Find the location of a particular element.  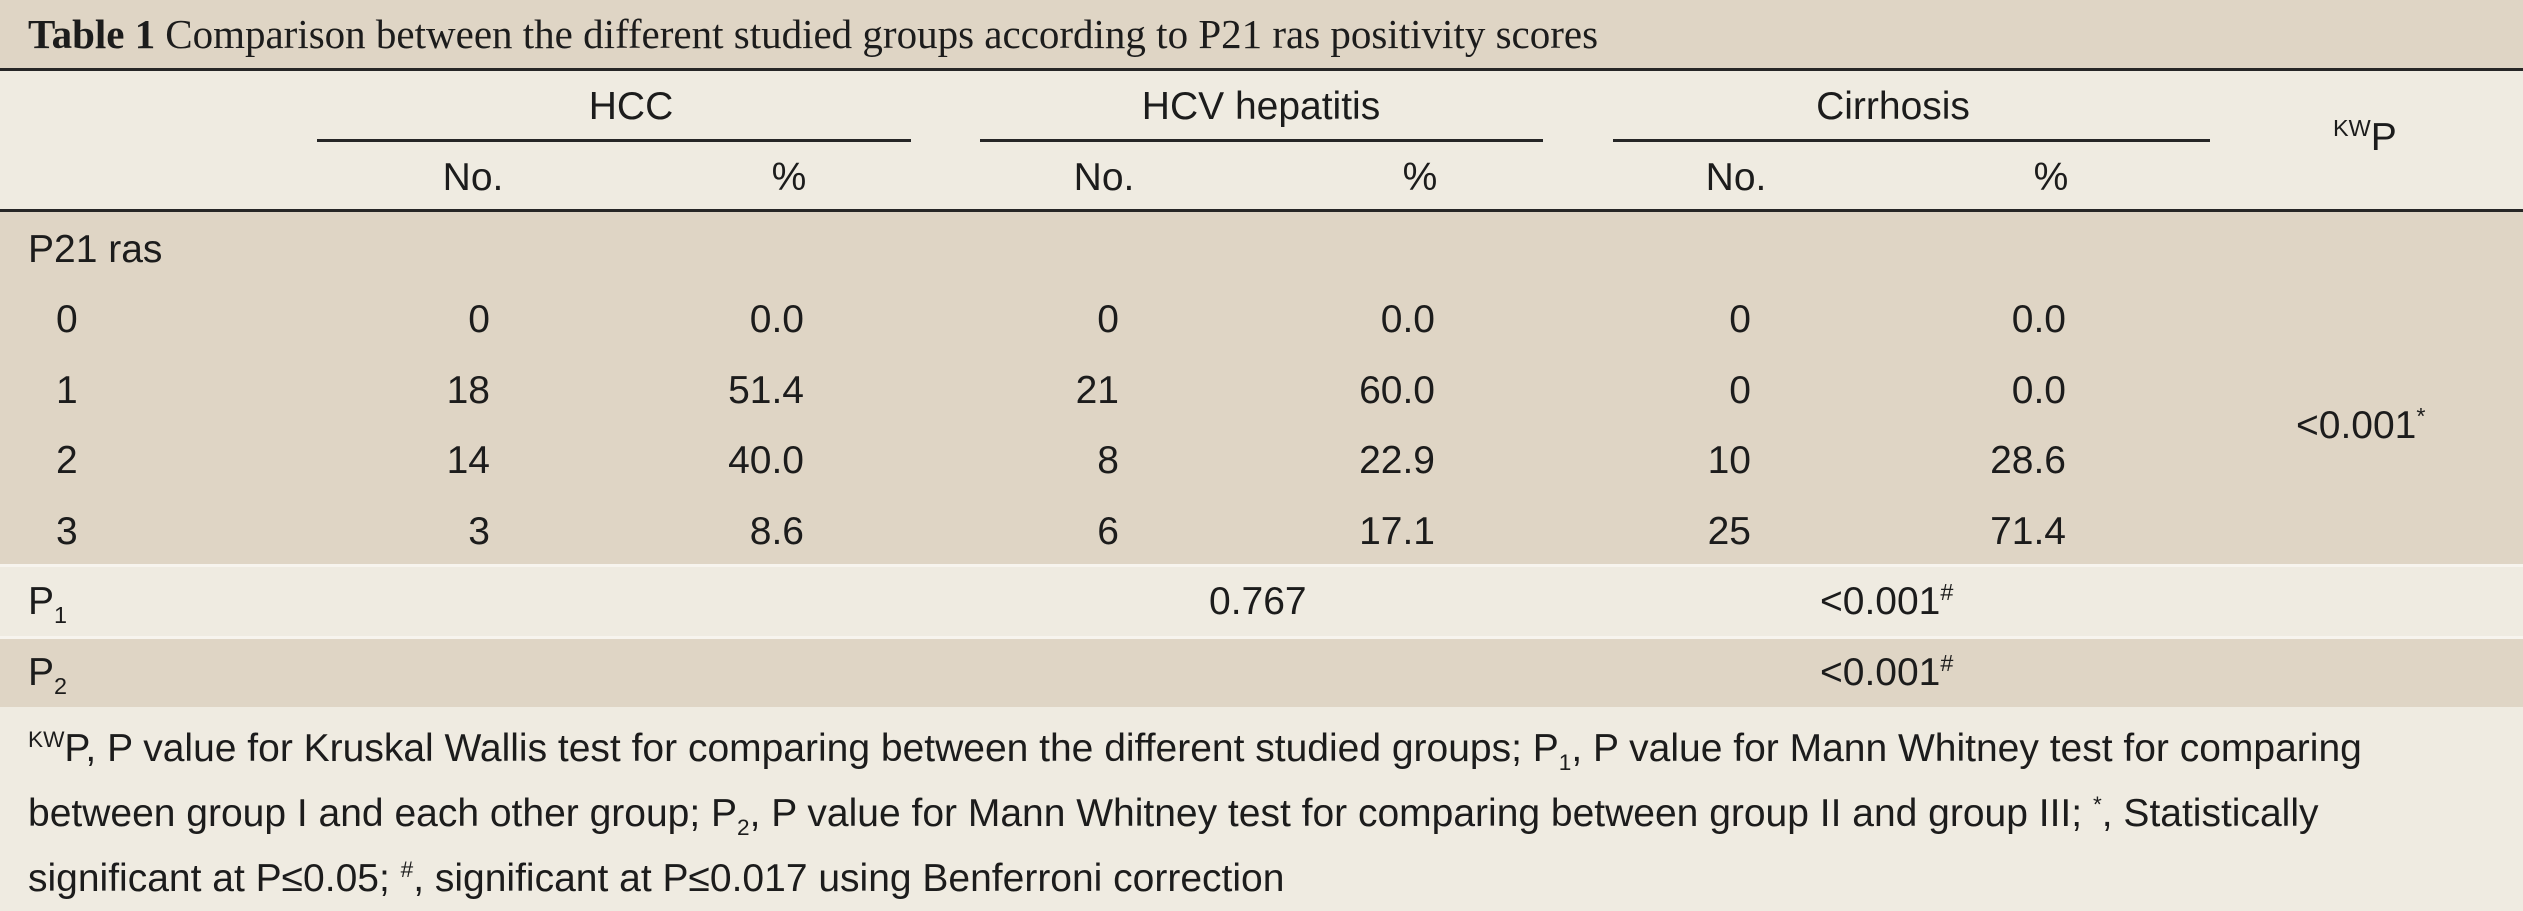

kw-p-value: <0.001* is located at coordinates (2361, 425).